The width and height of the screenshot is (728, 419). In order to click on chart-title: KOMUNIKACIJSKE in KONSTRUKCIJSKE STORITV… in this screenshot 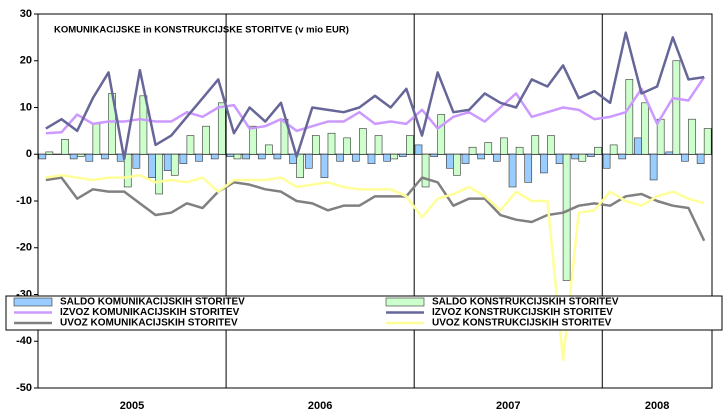, I will do `click(201, 30)`.